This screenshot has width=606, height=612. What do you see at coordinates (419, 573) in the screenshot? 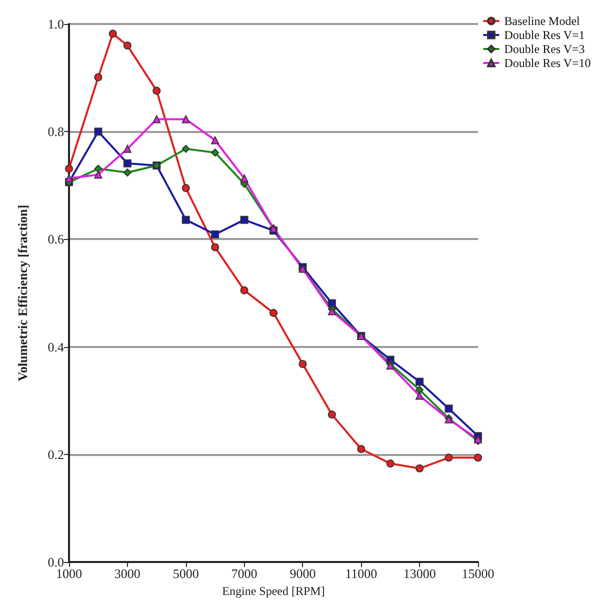
I see `x-tick-label: 13000` at bounding box center [419, 573].